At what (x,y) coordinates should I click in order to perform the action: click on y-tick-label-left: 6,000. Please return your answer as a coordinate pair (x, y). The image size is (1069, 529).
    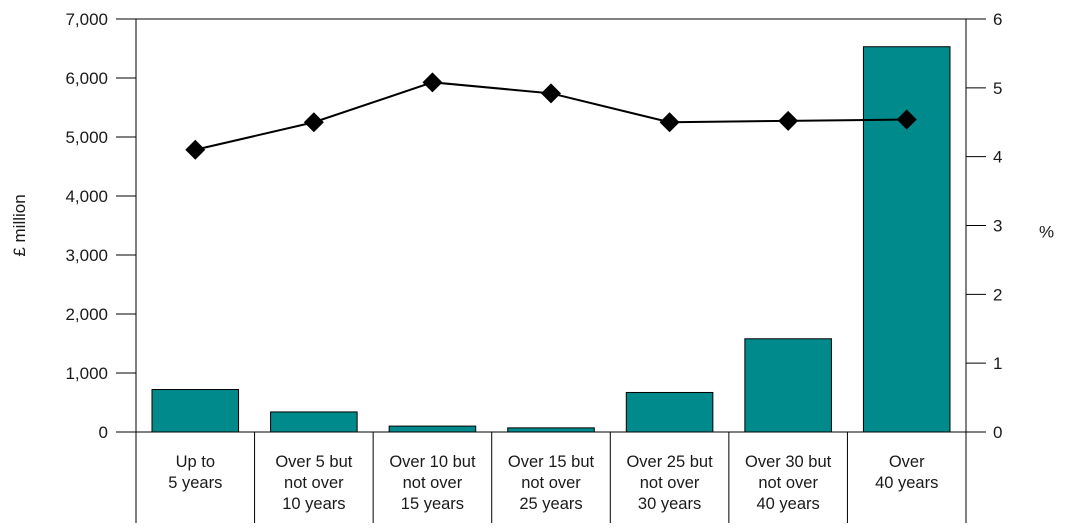
    Looking at the image, I should click on (86, 78).